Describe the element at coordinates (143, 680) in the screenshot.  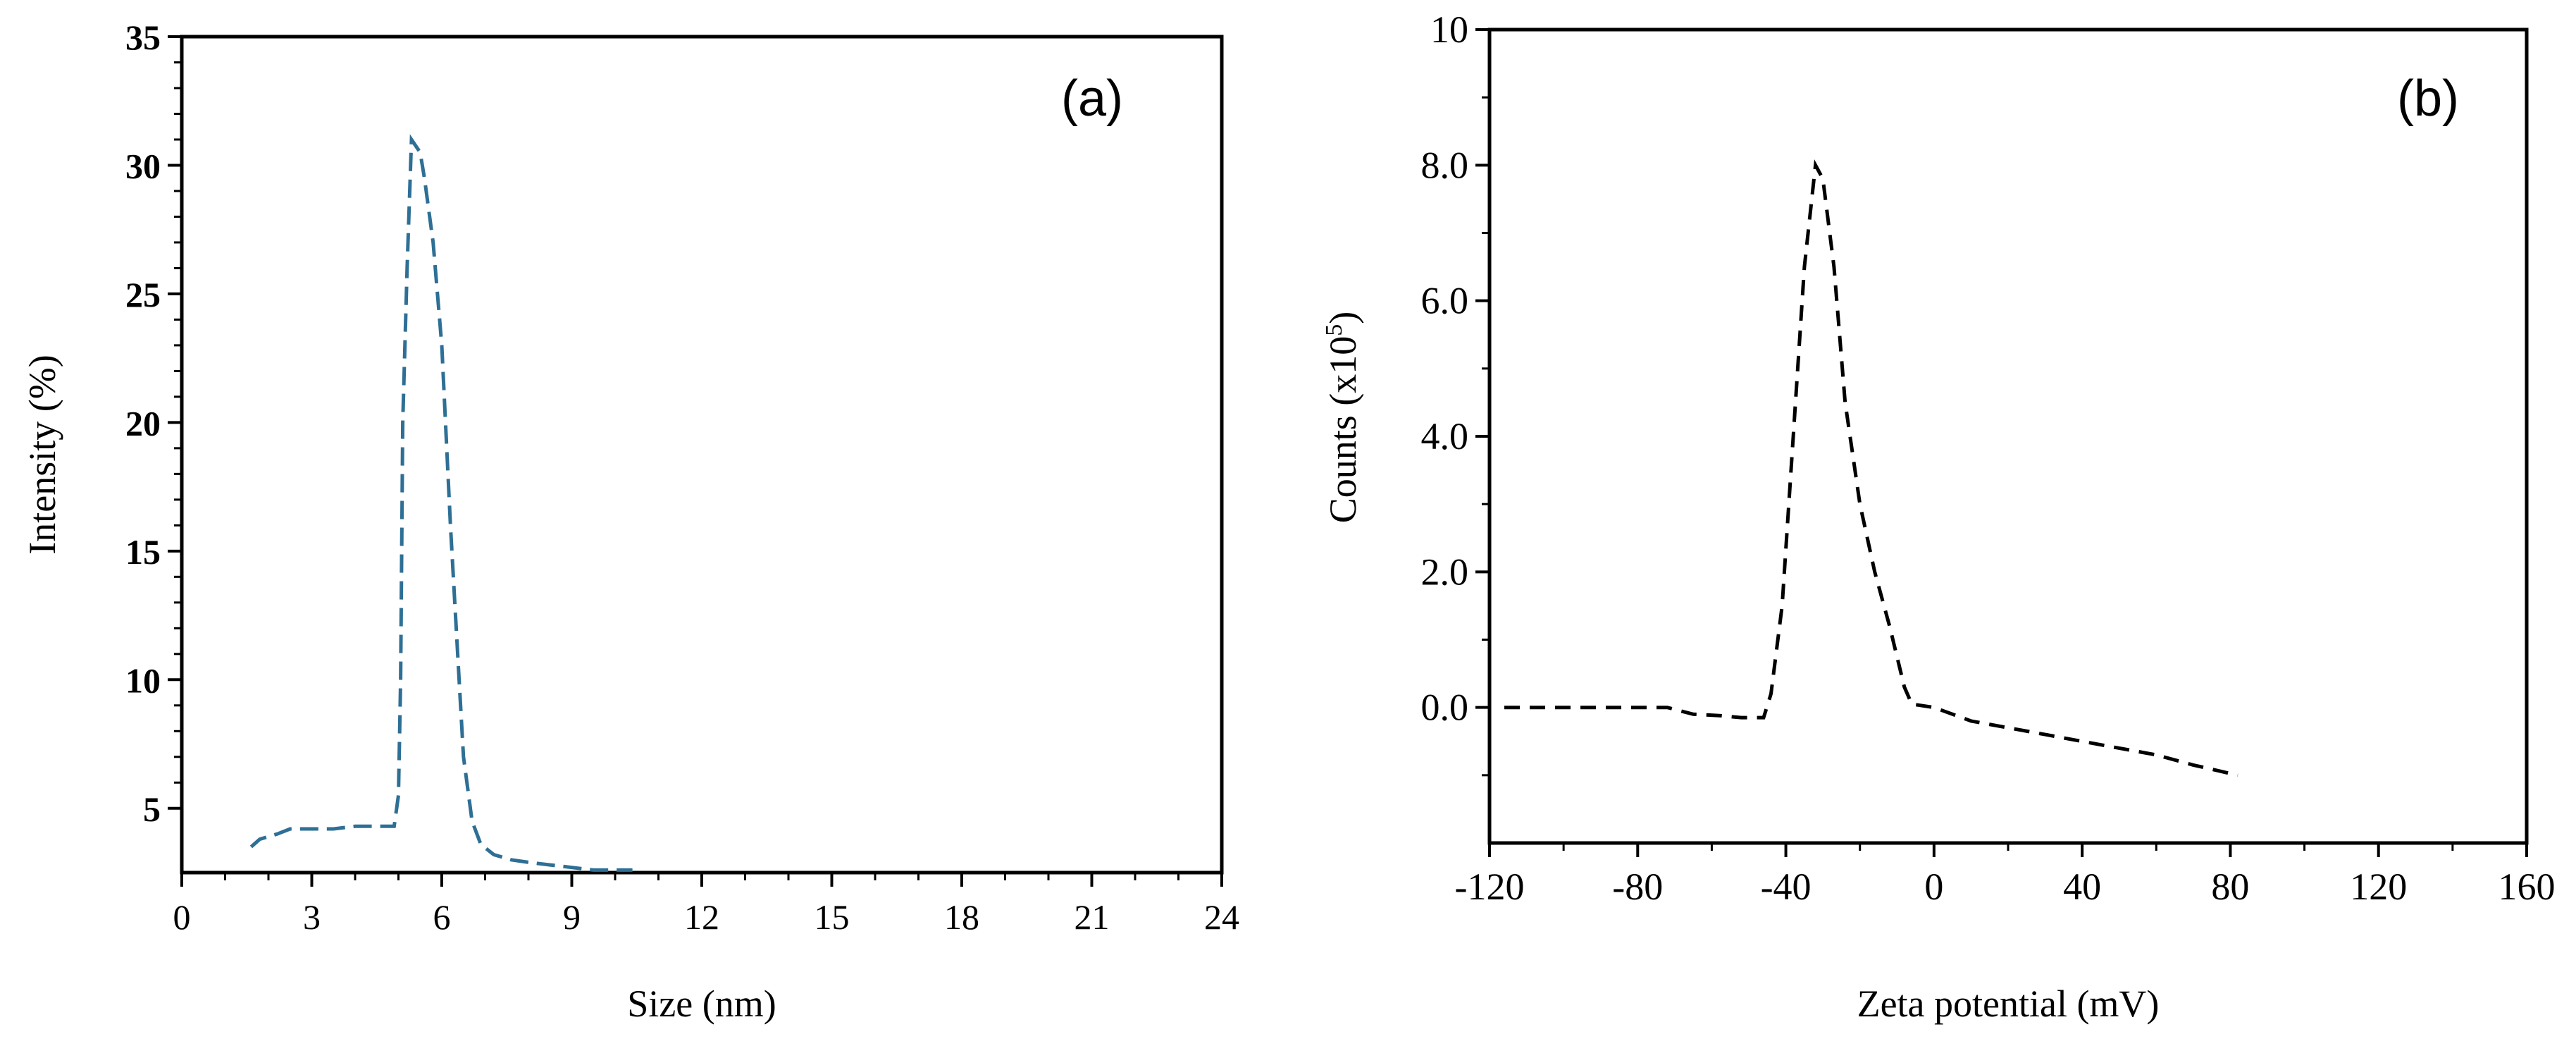
I see `chart-a-y-tick-label: 10` at that location.